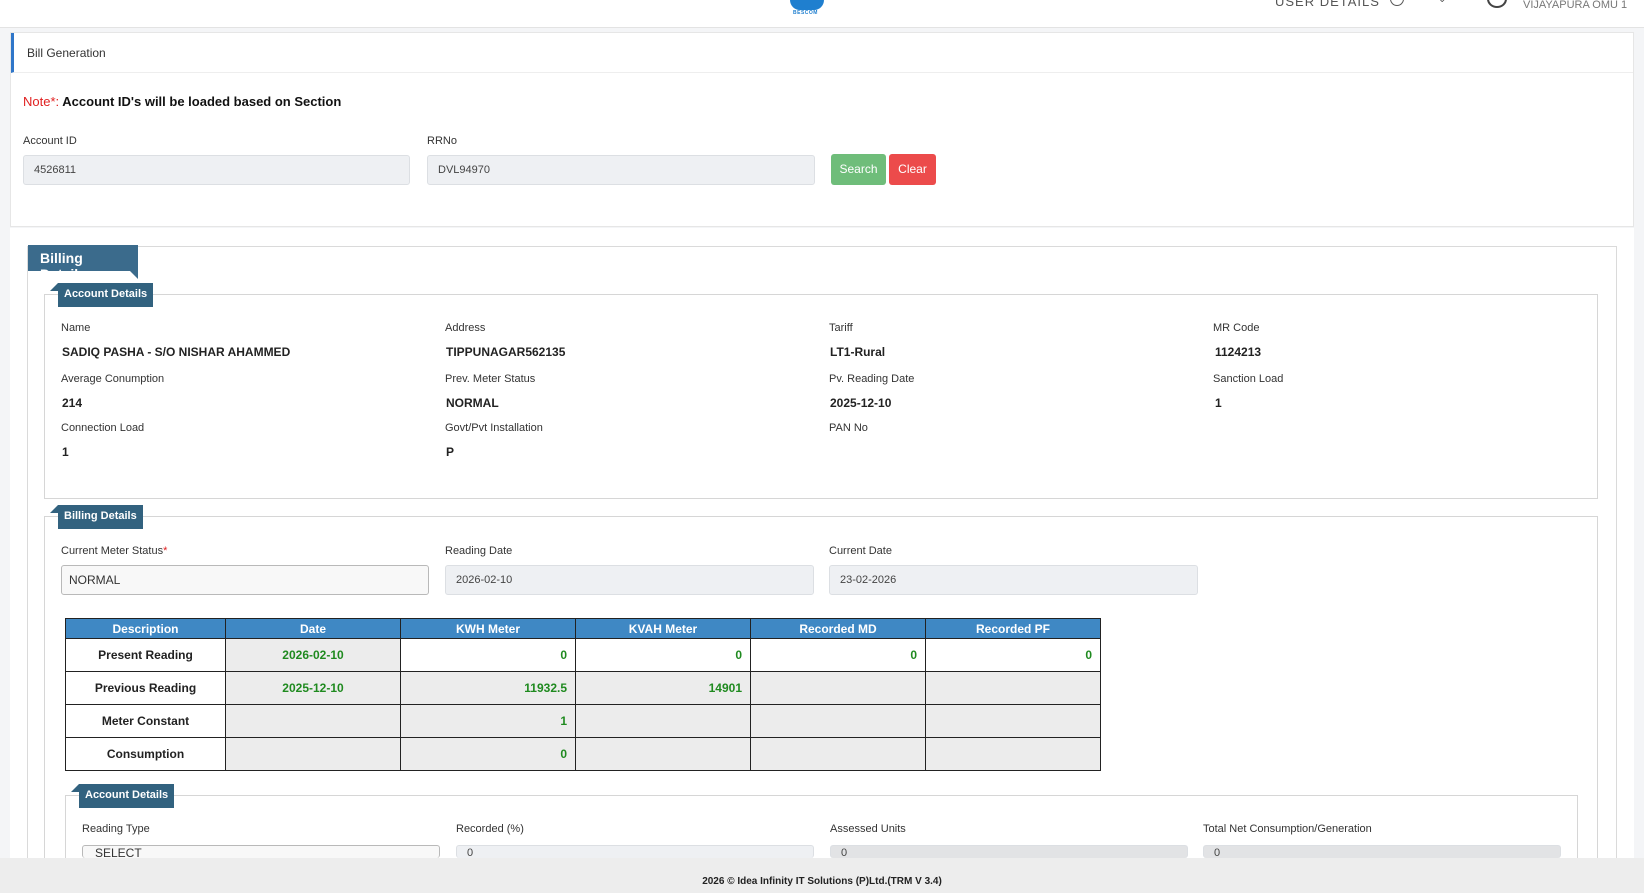  I want to click on col-header: Description, so click(145, 628).